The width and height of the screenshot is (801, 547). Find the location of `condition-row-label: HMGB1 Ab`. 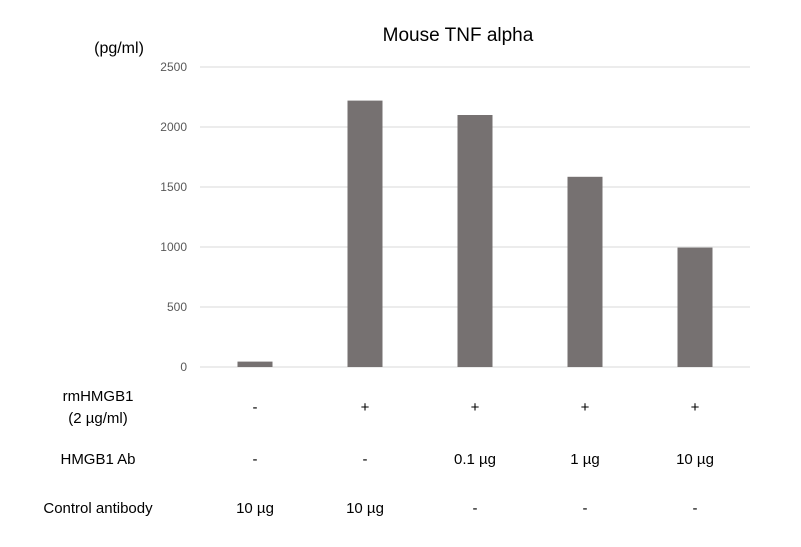

condition-row-label: HMGB1 Ab is located at coordinates (97, 459).